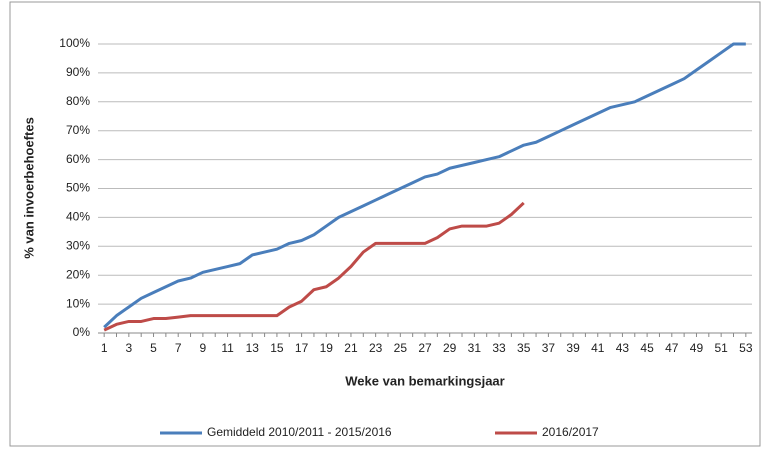  What do you see at coordinates (78, 188) in the screenshot?
I see `y-tick-label: 50%` at bounding box center [78, 188].